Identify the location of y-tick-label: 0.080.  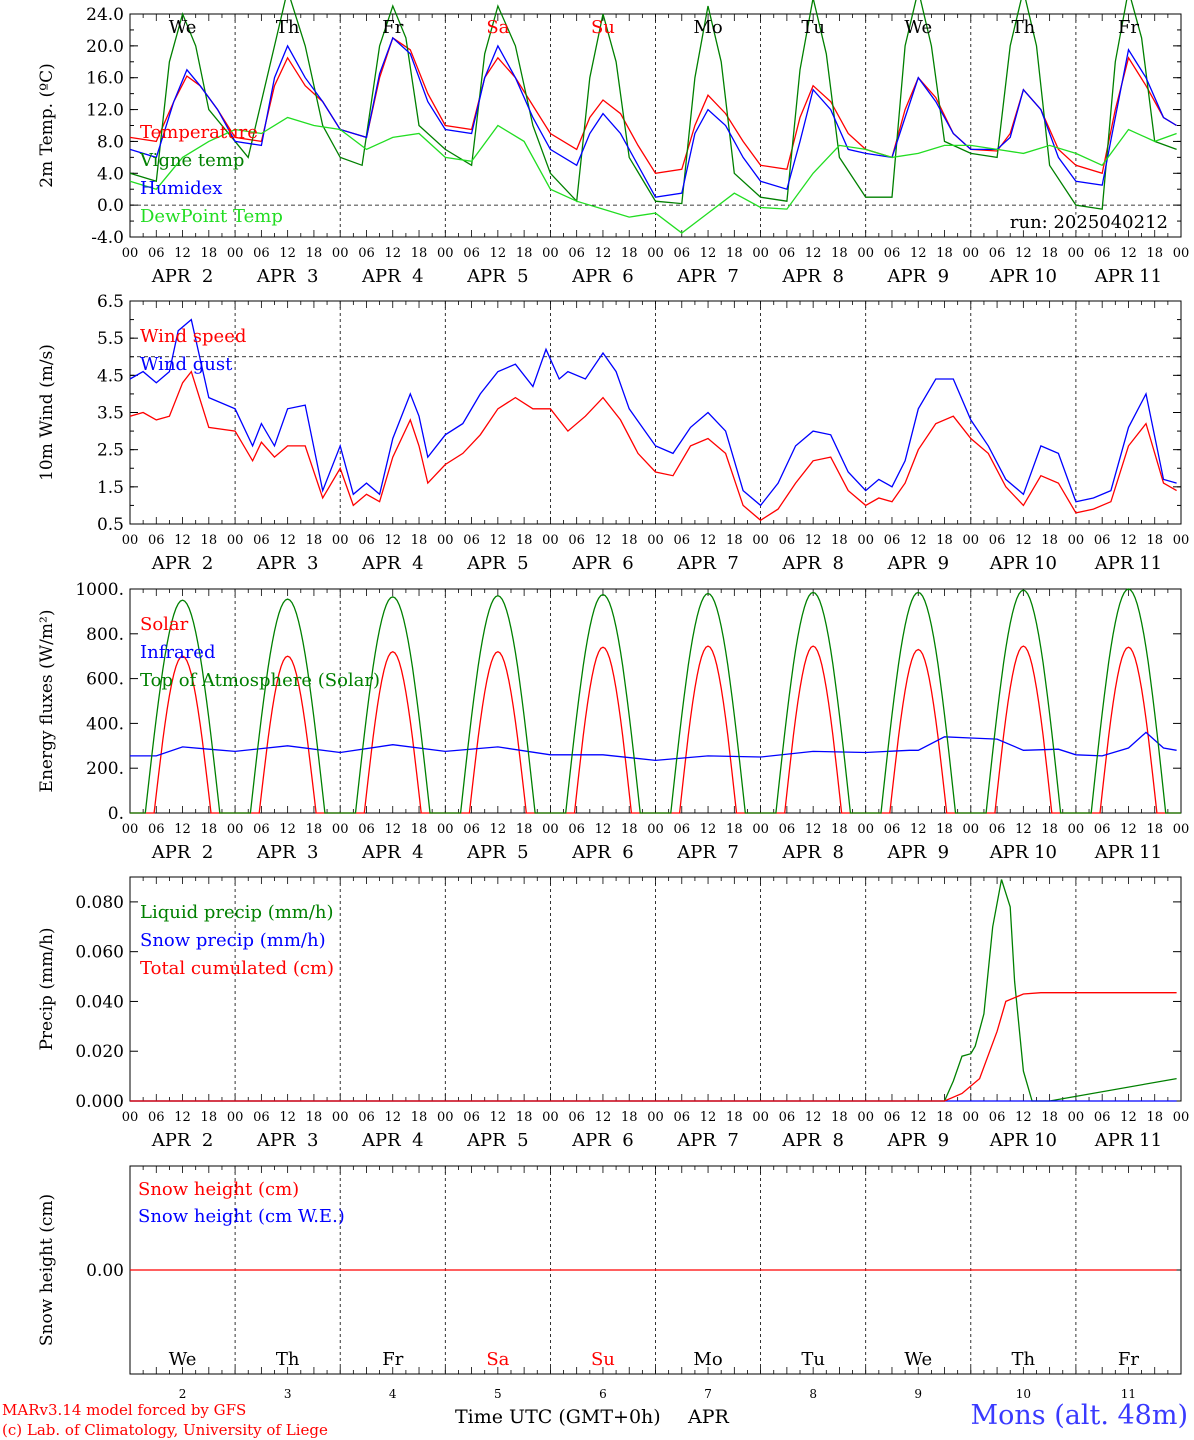
(99, 903).